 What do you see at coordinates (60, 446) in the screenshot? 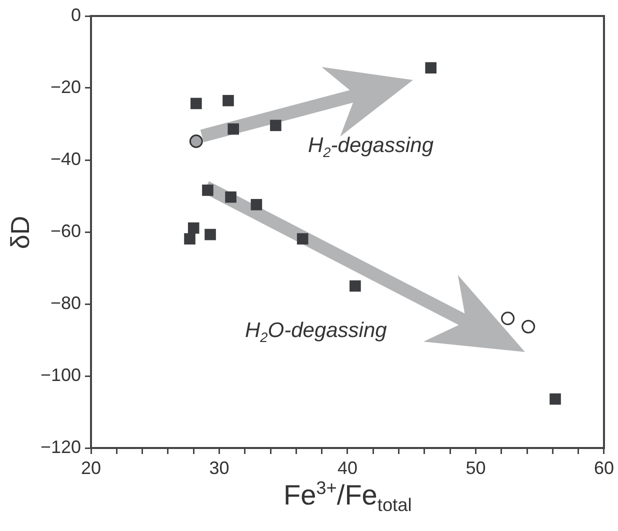
I see `y-tick-label: −120` at bounding box center [60, 446].